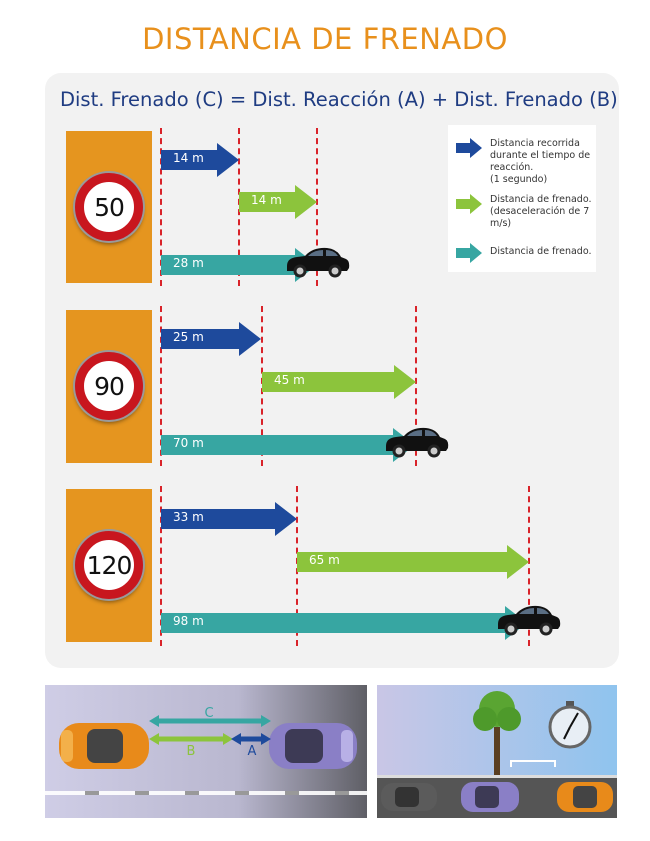 Image resolution: width=650 pixels, height=841 pixels. Describe the element at coordinates (409, 797) in the screenshot. I see `grey-car-top-icon` at that location.